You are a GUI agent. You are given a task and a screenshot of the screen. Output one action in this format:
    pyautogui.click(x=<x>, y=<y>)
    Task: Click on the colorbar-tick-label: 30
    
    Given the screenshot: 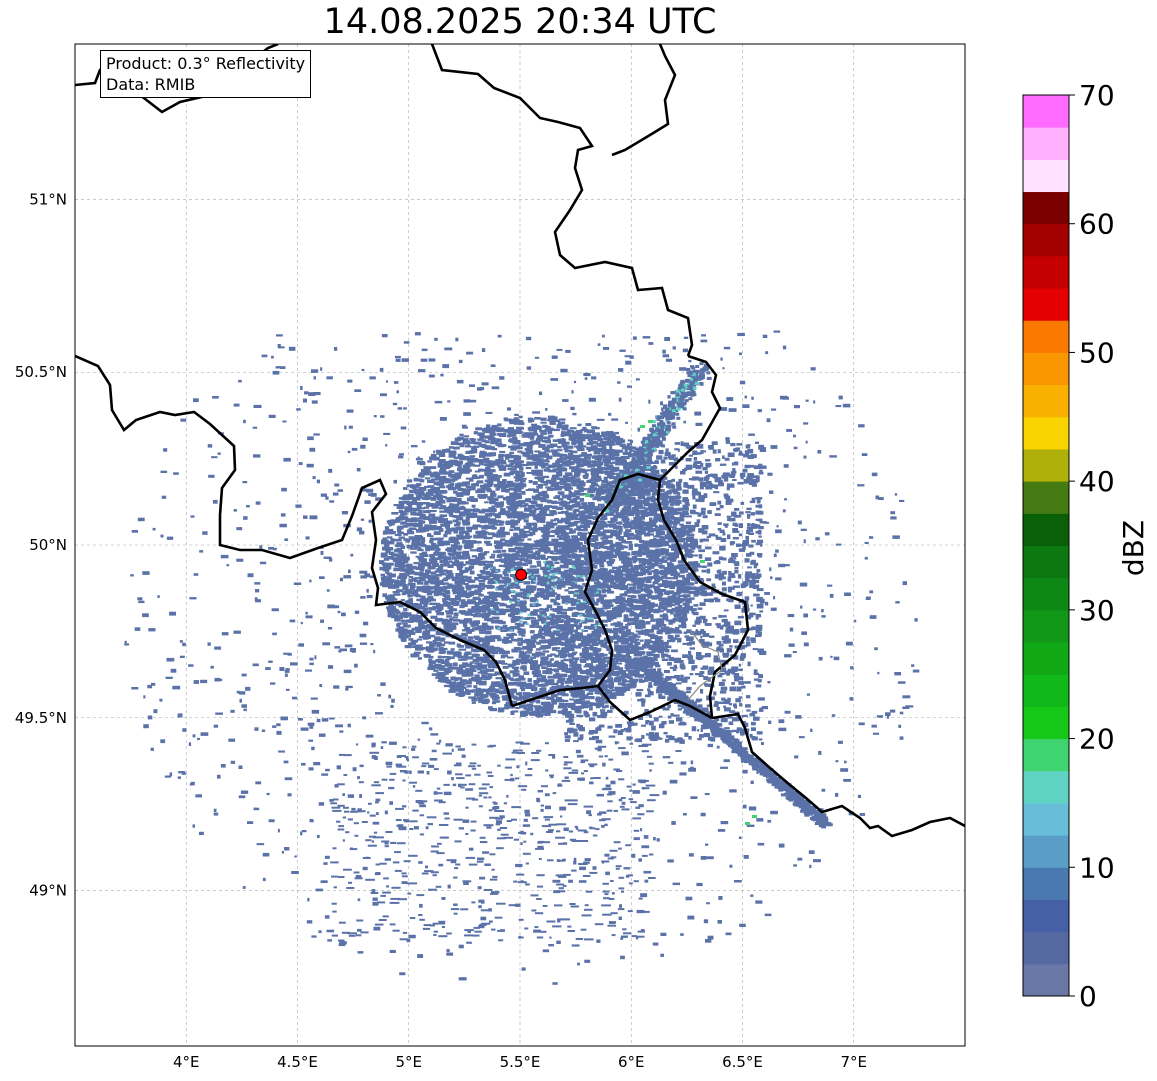 What is the action you would take?
    pyautogui.click(x=1097, y=610)
    